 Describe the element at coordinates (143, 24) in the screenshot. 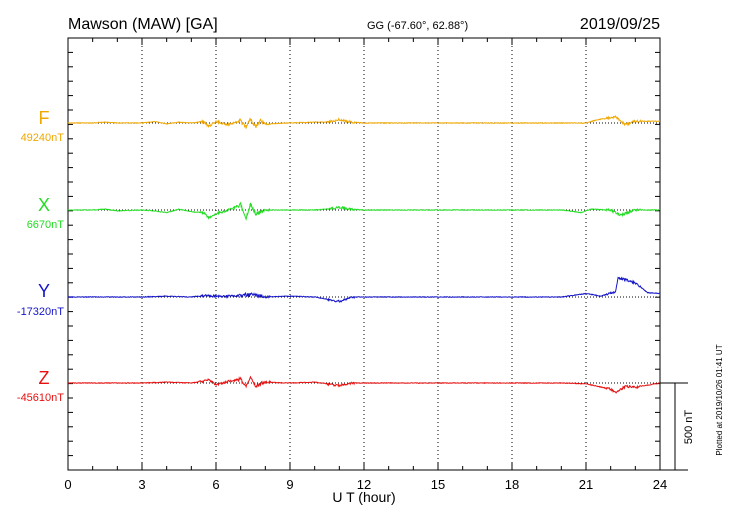

I see `station-title: Mawson (MAW) [GA]` at that location.